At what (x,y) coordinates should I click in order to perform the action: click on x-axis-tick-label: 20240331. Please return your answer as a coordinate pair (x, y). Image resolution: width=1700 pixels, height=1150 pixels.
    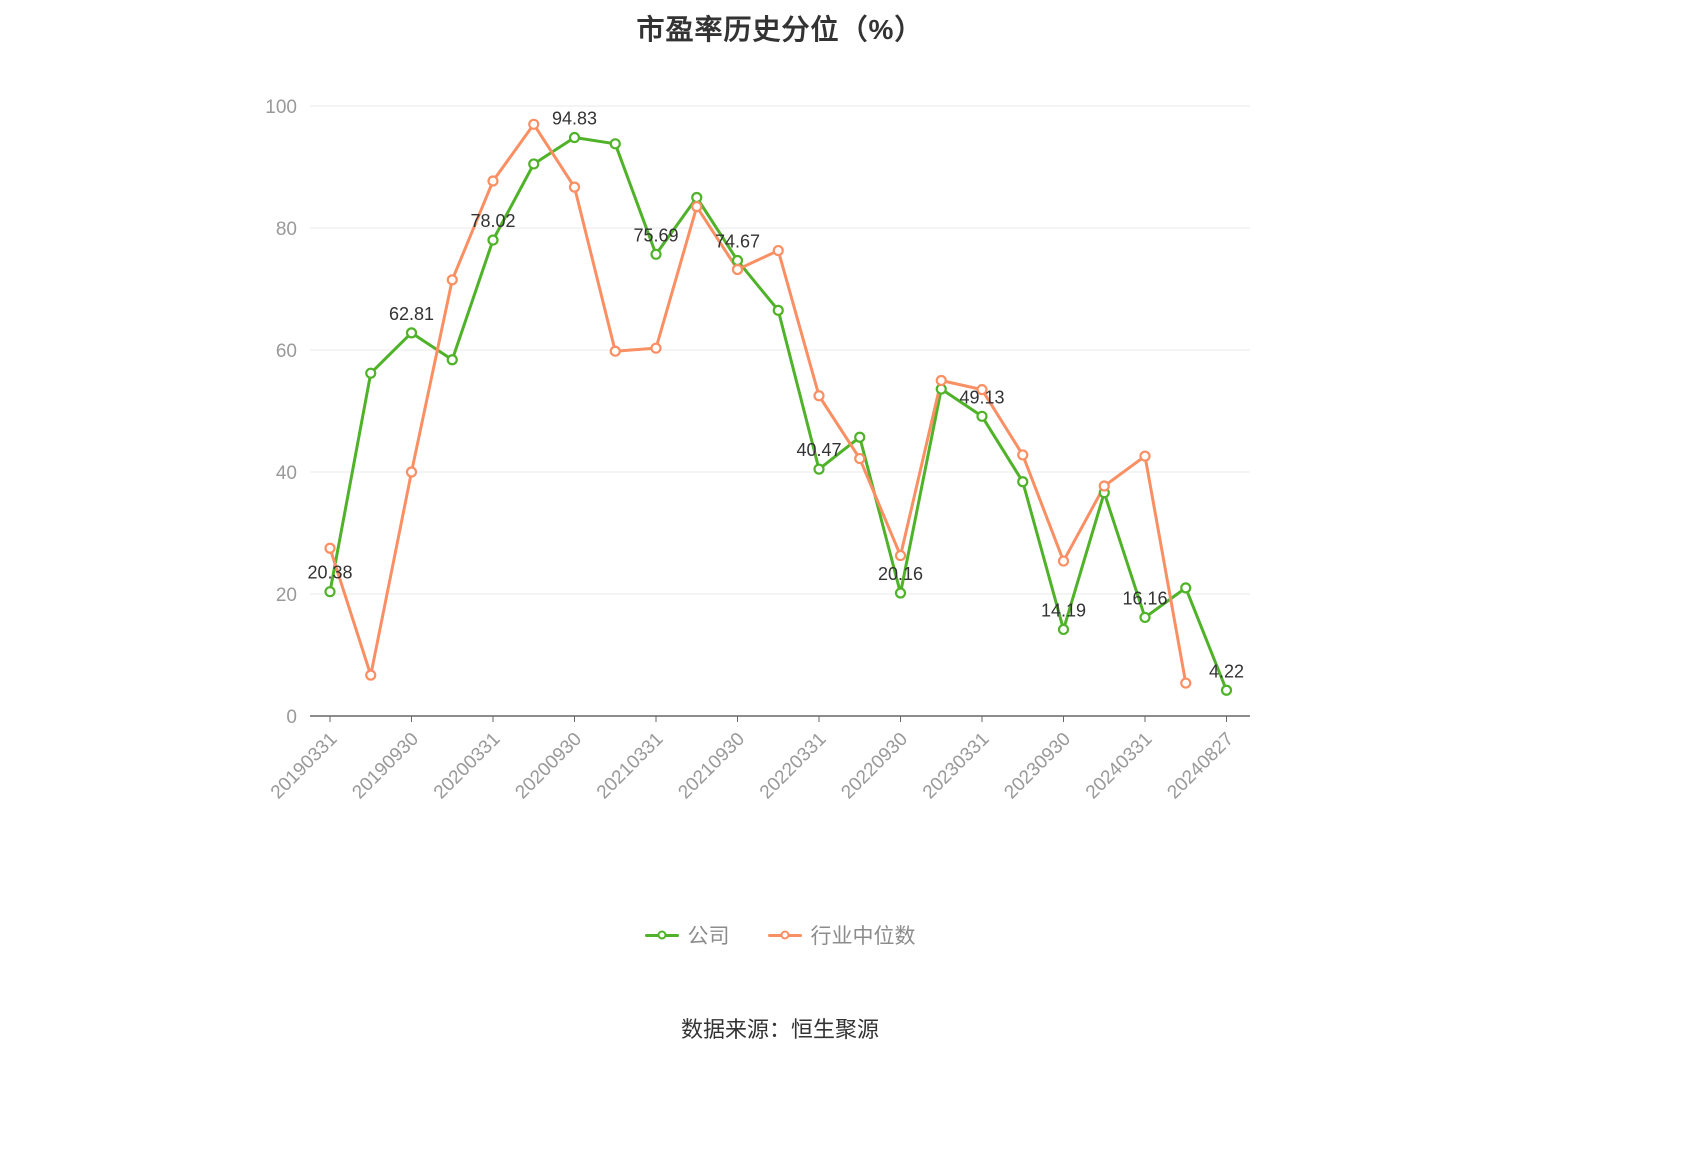
    Looking at the image, I should click on (1119, 766).